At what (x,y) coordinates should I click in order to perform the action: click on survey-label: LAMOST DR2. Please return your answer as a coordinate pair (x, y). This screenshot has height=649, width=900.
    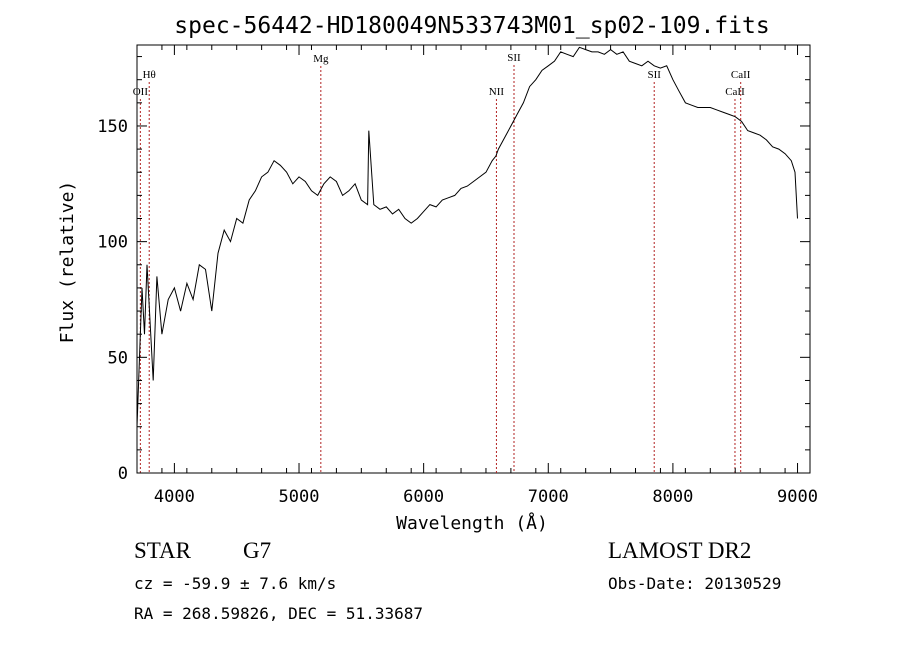
    Looking at the image, I should click on (680, 550).